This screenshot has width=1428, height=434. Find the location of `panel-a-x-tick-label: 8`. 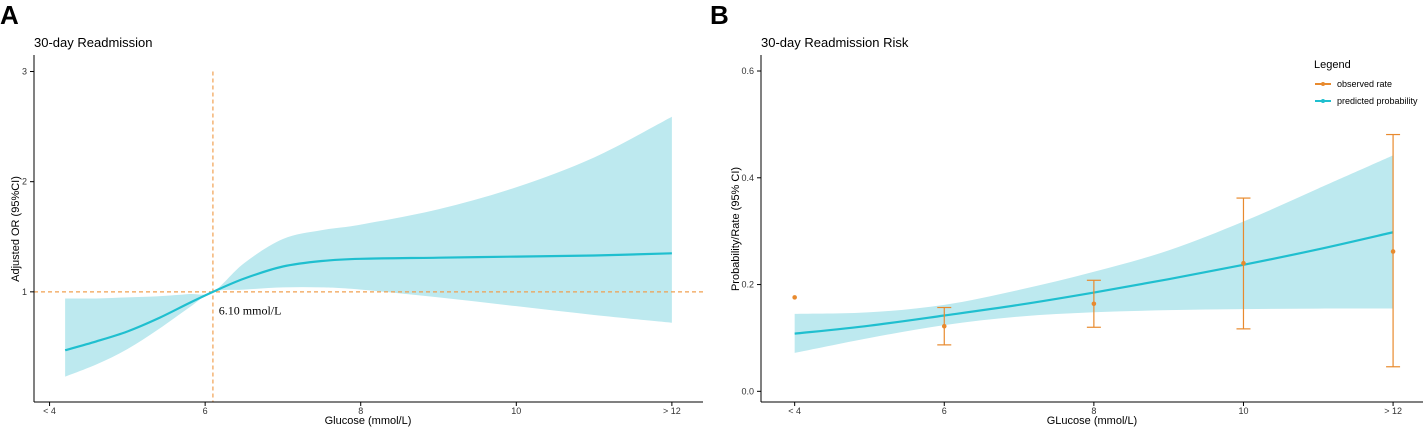

panel-a-x-tick-label: 8 is located at coordinates (360, 411).